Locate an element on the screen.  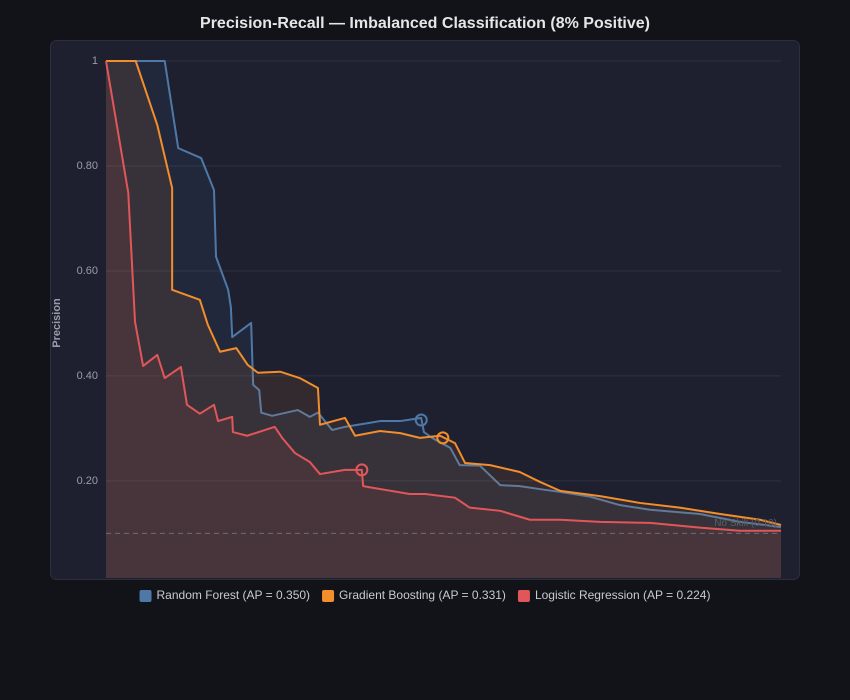
y-tick-label: 0.60 is located at coordinates (87, 271).